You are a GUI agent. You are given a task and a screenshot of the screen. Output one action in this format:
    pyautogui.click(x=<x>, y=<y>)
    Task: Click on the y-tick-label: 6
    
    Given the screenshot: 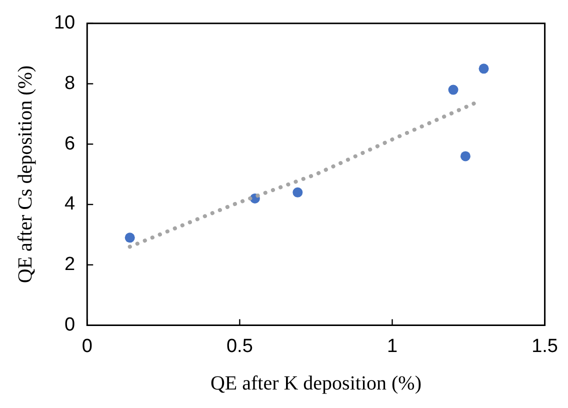 What is the action you would take?
    pyautogui.click(x=70, y=143)
    